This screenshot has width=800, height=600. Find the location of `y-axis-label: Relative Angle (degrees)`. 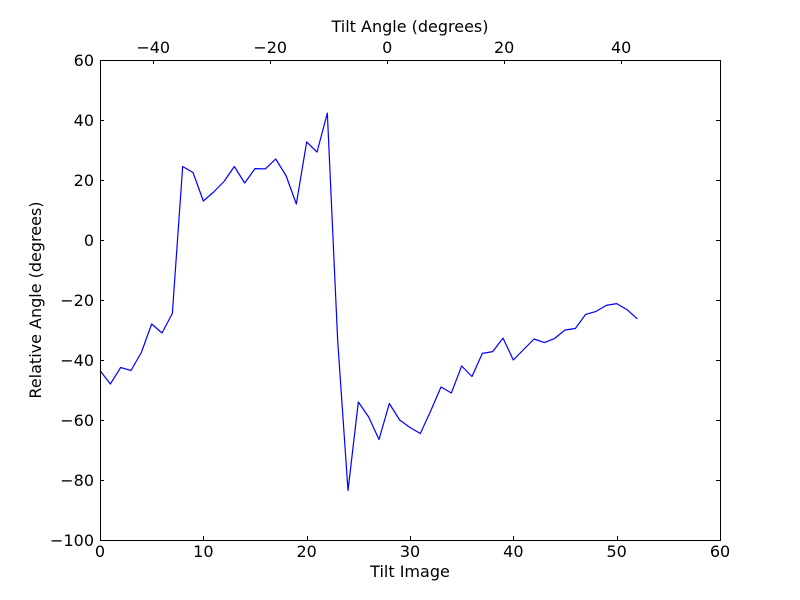

y-axis-label: Relative Angle (degrees) is located at coordinates (35, 299).